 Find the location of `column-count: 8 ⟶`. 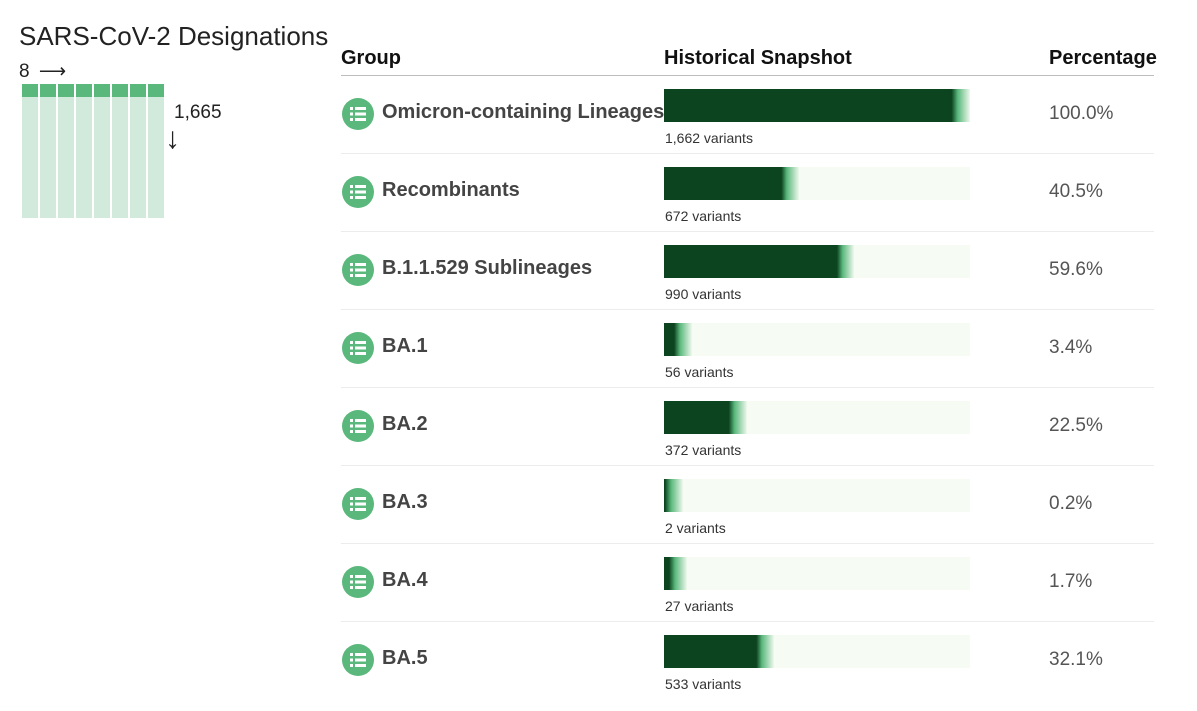

column-count: 8 ⟶ is located at coordinates (42, 71).